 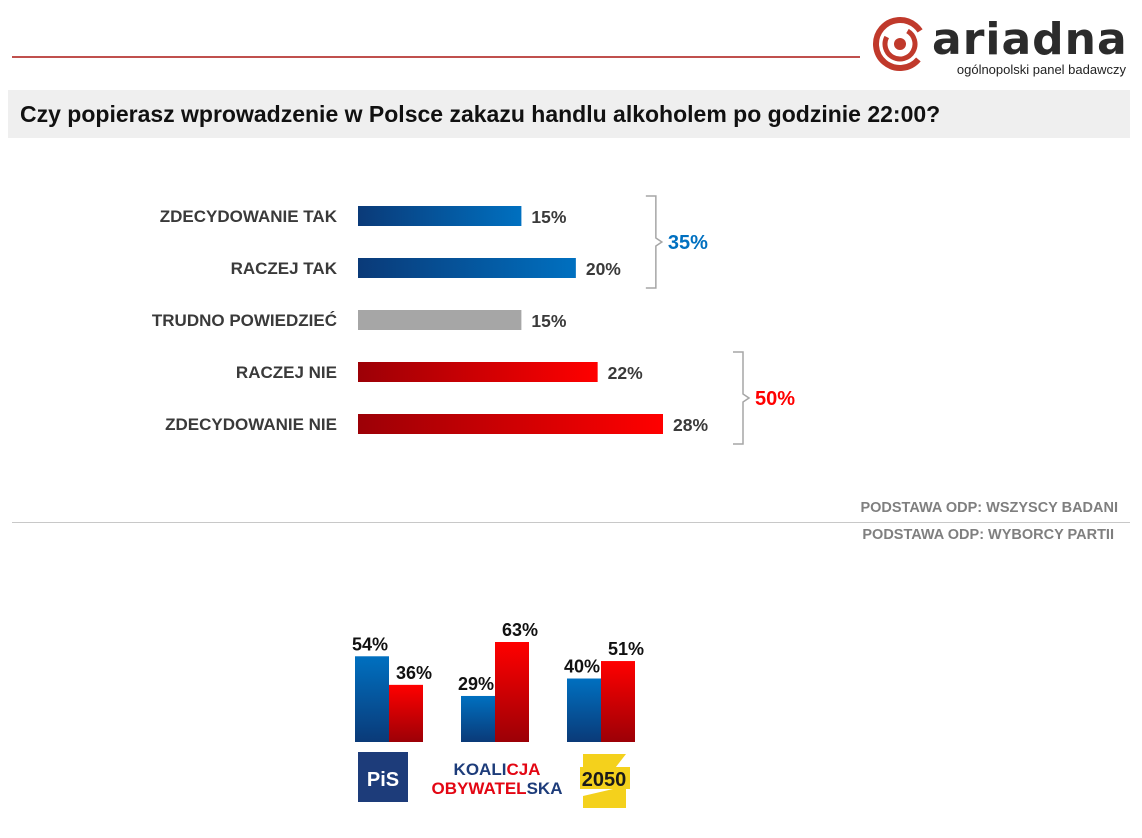 I want to click on category-label: ZDECYDOWANIE TAK, so click(x=249, y=216).